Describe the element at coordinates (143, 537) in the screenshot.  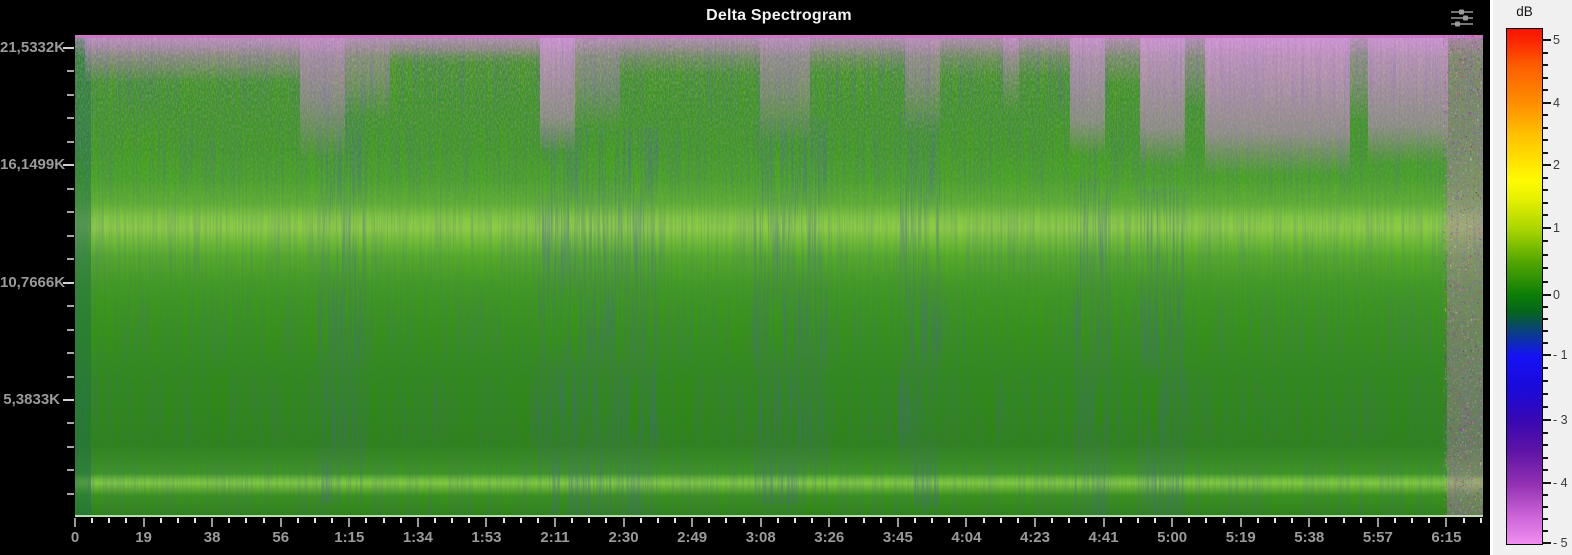
I see `x-axis-label: 19` at that location.